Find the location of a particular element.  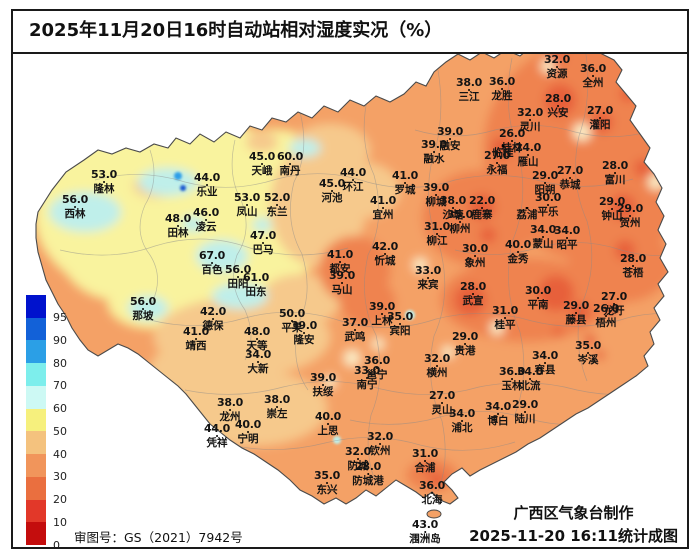

station-label: 33.0 来宾 is located at coordinates (428, 278).